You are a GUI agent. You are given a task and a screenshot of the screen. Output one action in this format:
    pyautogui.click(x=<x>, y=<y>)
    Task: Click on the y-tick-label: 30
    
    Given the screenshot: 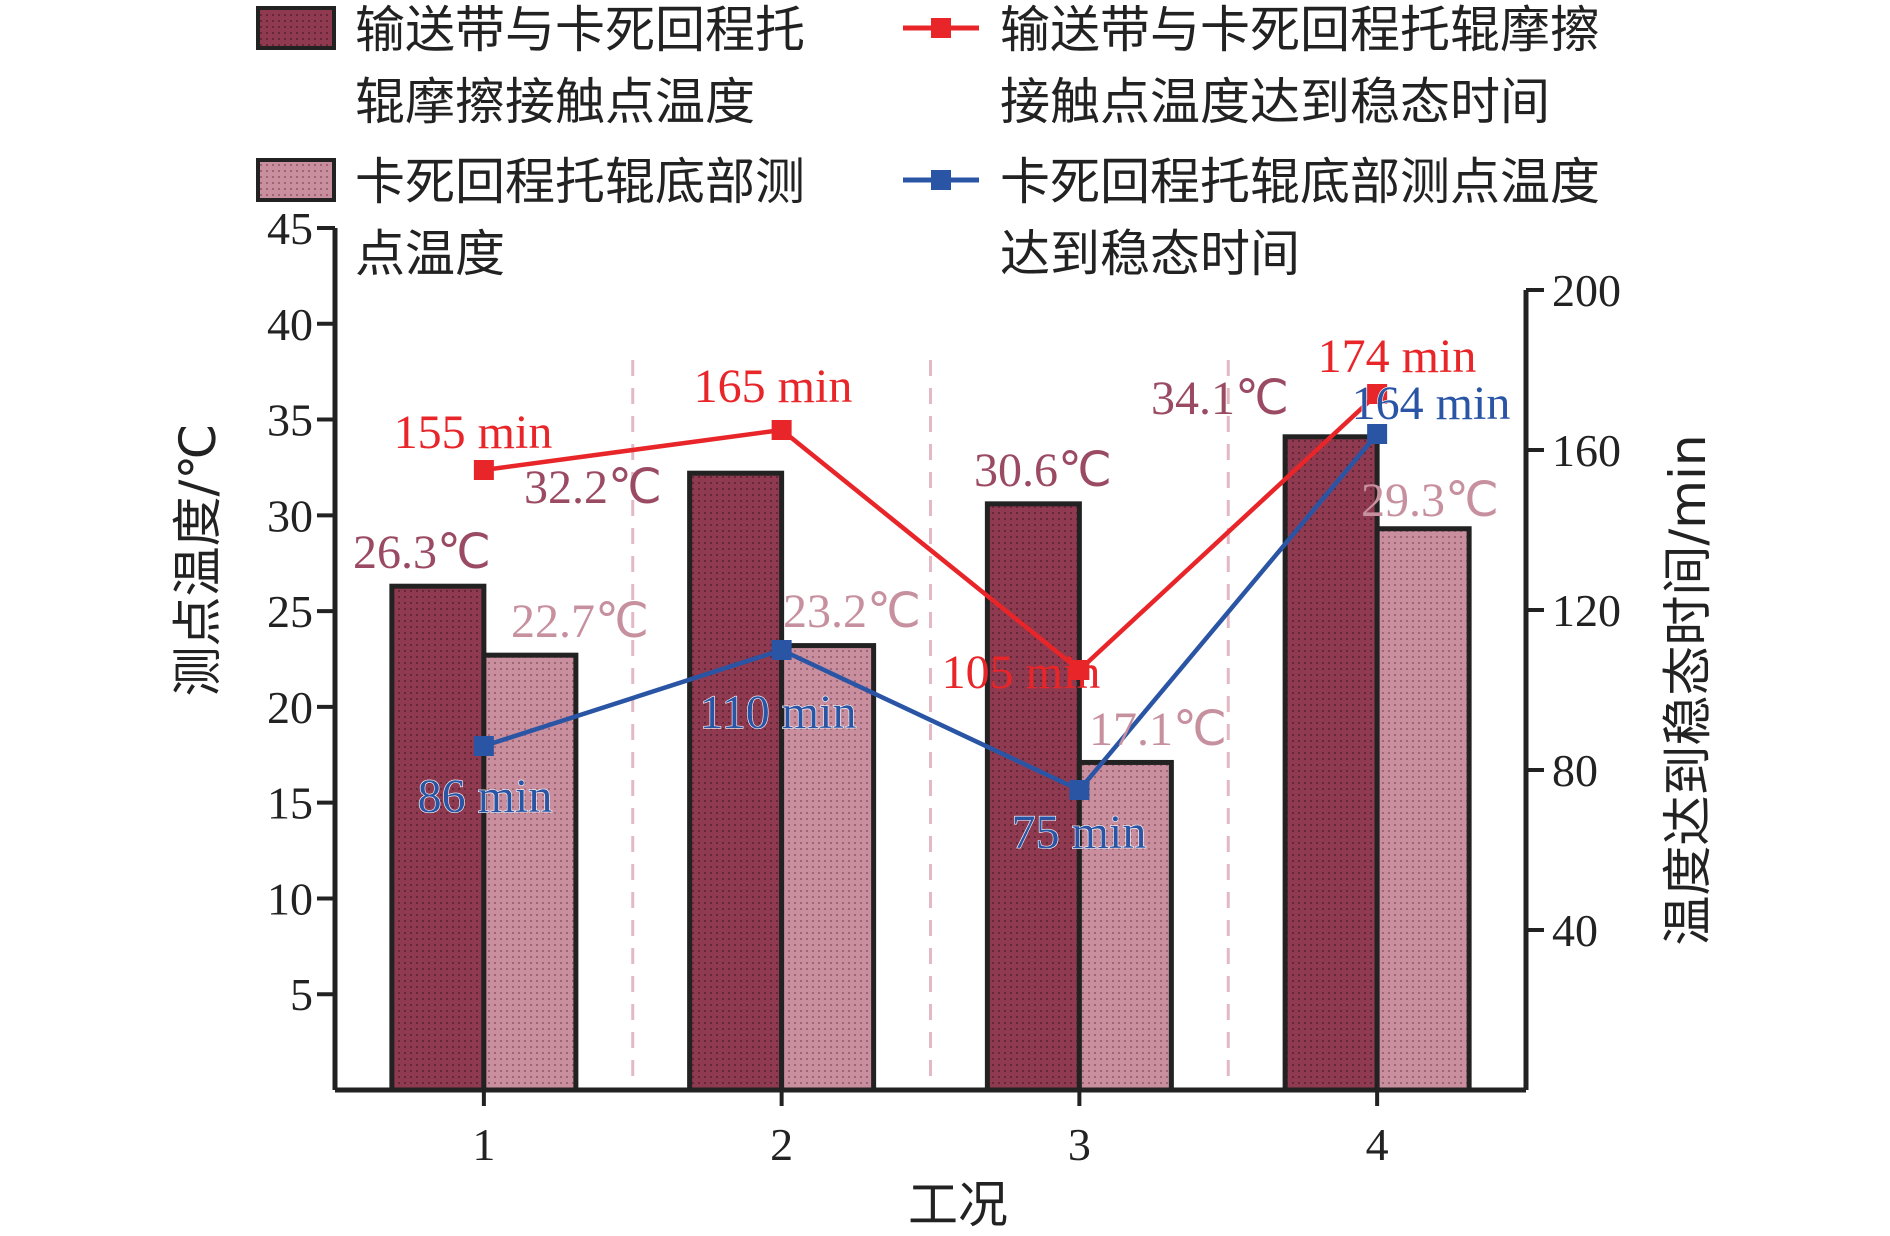 What is the action you would take?
    pyautogui.click(x=290, y=515)
    